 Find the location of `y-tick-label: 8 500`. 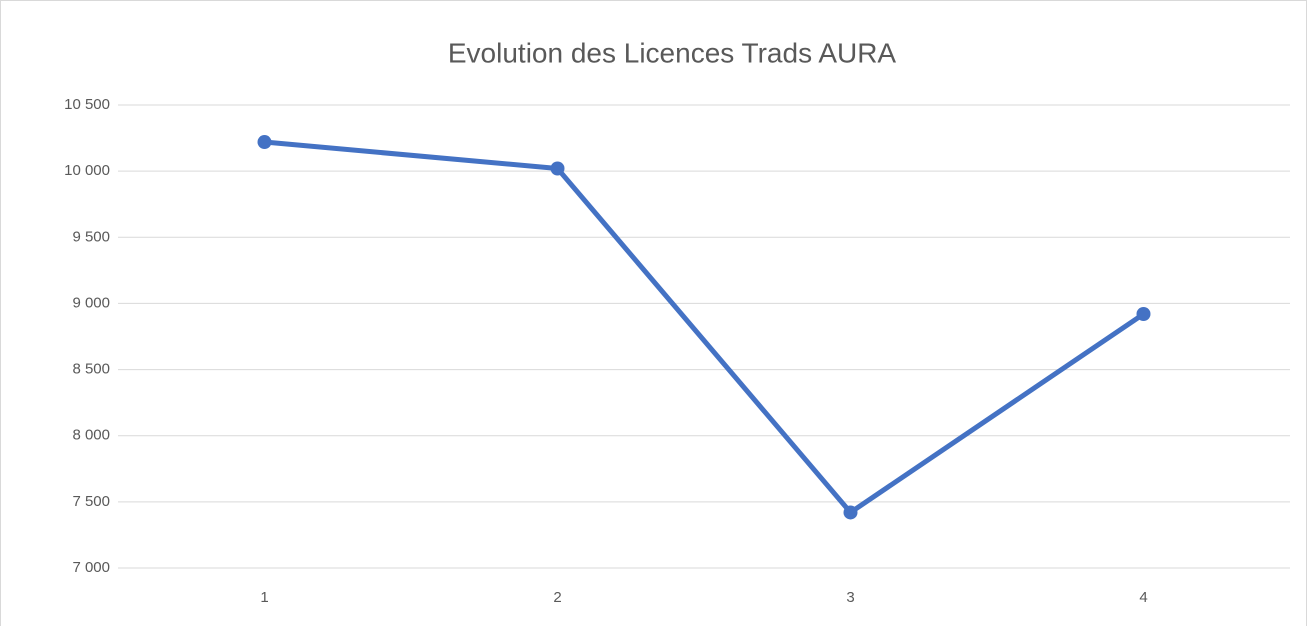

y-tick-label: 8 500 is located at coordinates (91, 369).